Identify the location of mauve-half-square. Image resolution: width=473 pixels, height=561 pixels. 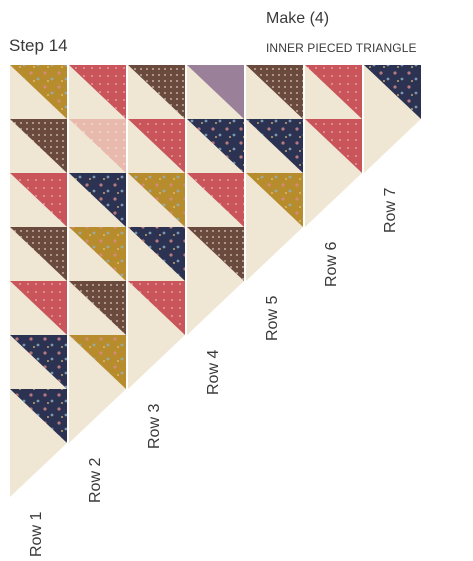
(215, 92).